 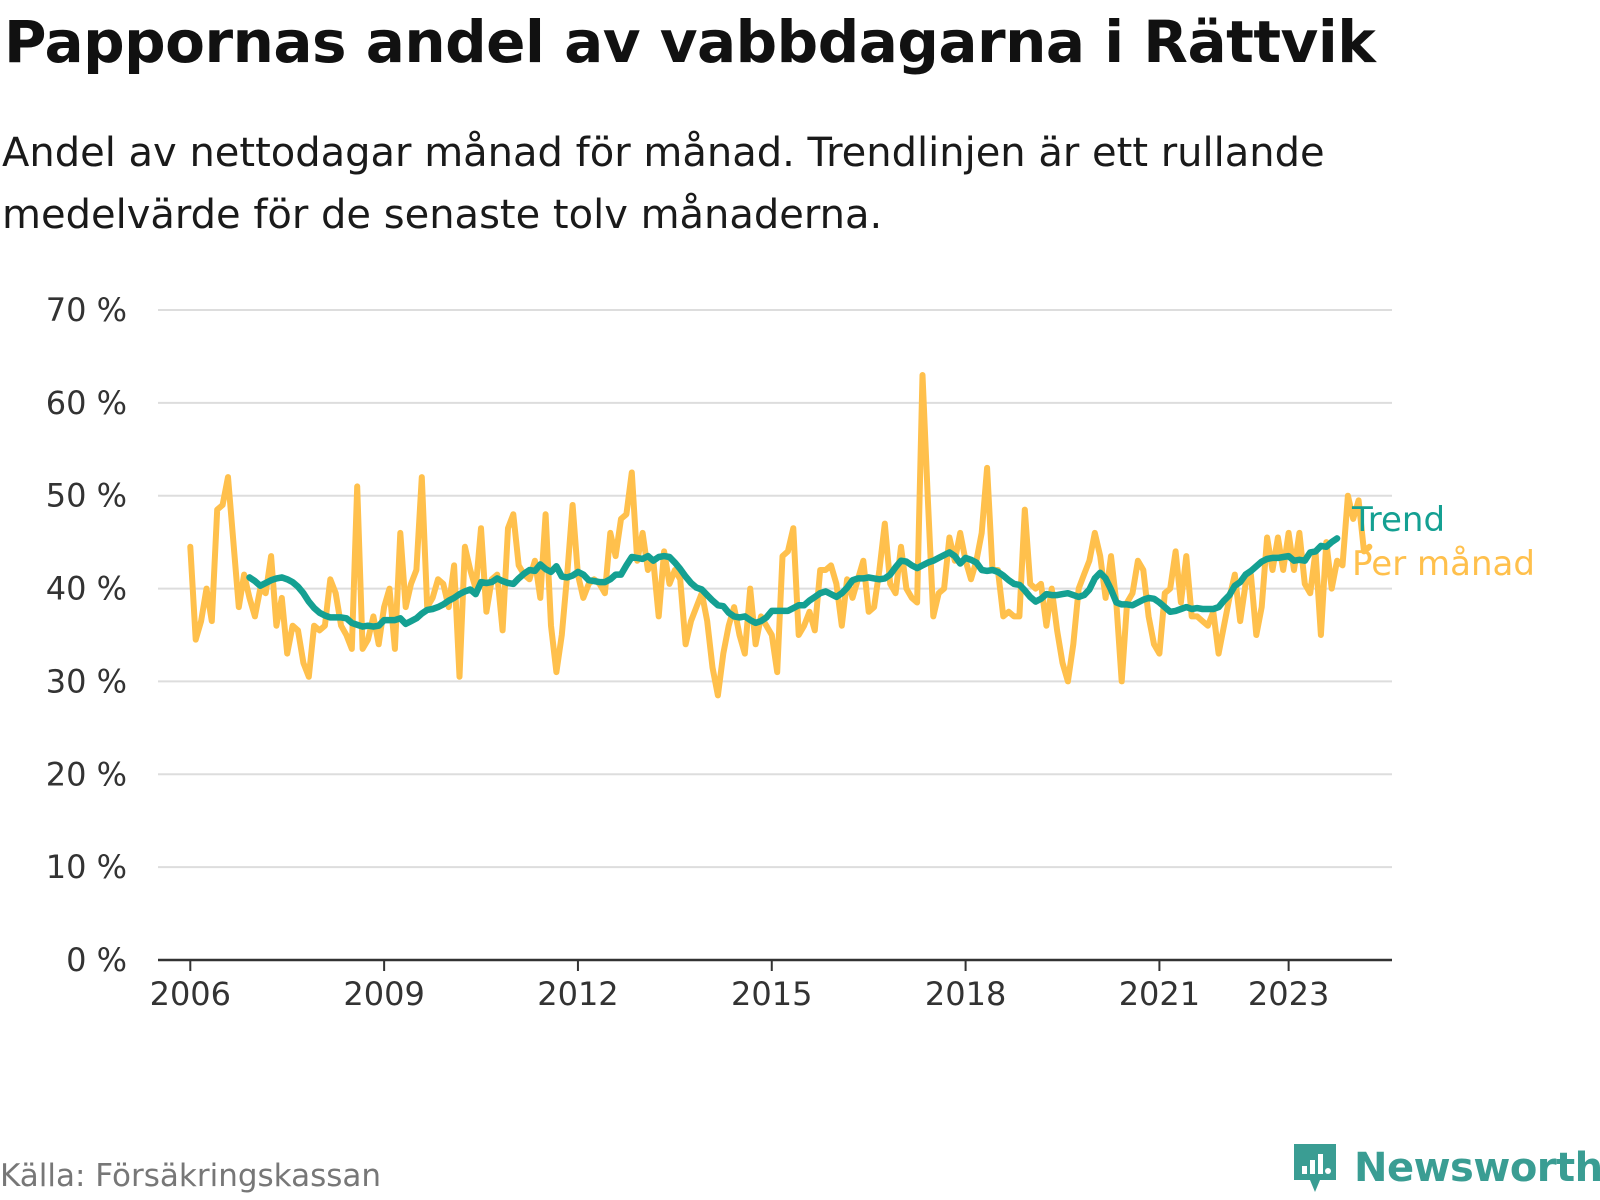 What do you see at coordinates (191, 1176) in the screenshot?
I see `source-note: Källa: Försäkringskassan` at bounding box center [191, 1176].